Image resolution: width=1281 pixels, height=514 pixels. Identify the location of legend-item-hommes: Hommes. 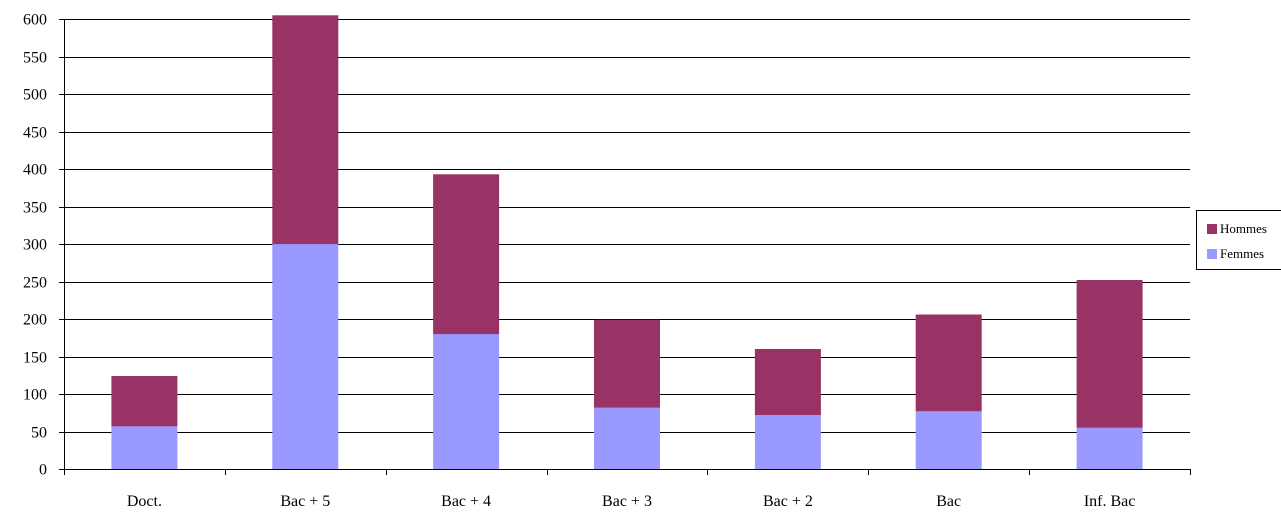
(1237, 229).